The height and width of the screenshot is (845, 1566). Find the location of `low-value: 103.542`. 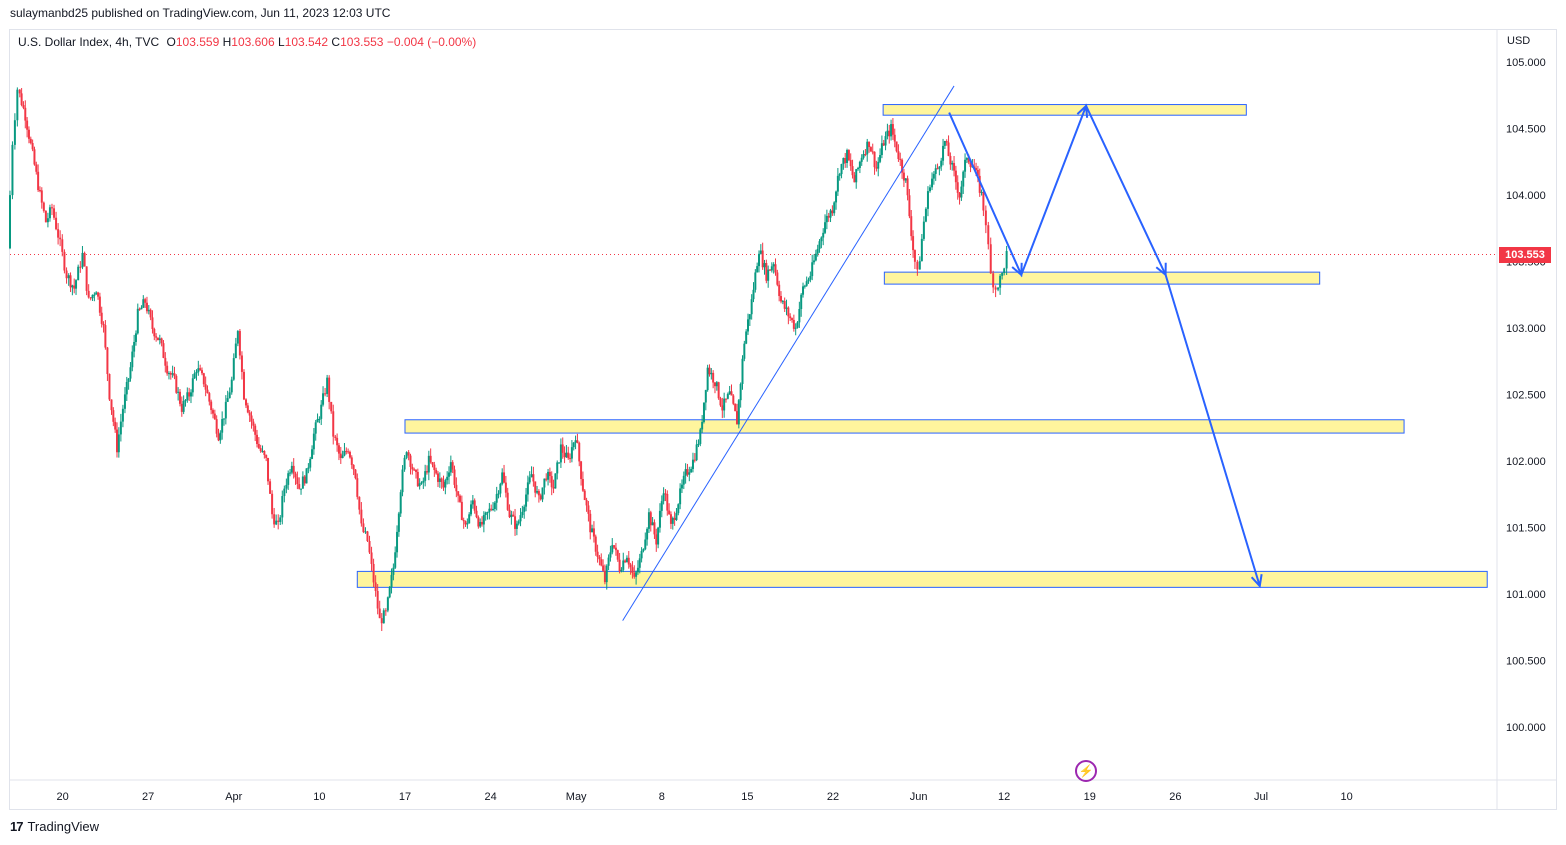

low-value: 103.542 is located at coordinates (306, 42).